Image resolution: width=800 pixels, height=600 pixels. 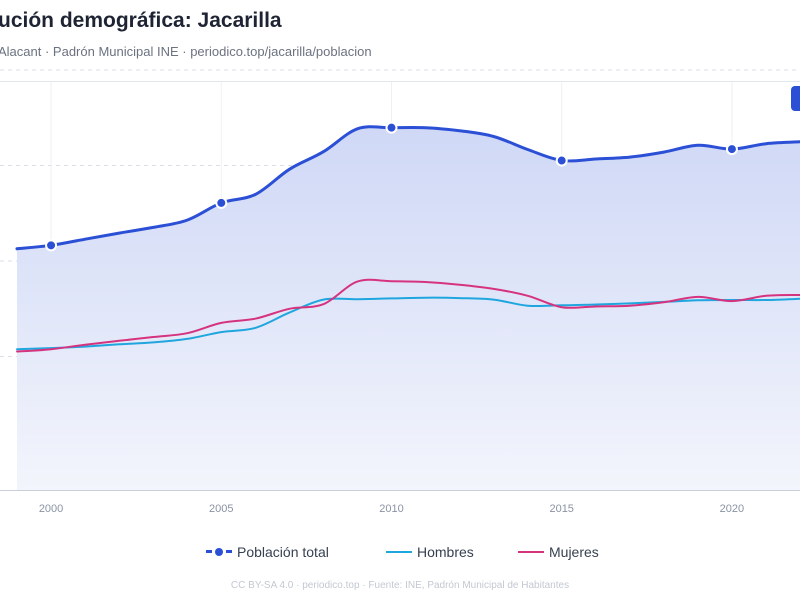 I want to click on chart-title: ución demográfica: Jacarilla, so click(x=141, y=20).